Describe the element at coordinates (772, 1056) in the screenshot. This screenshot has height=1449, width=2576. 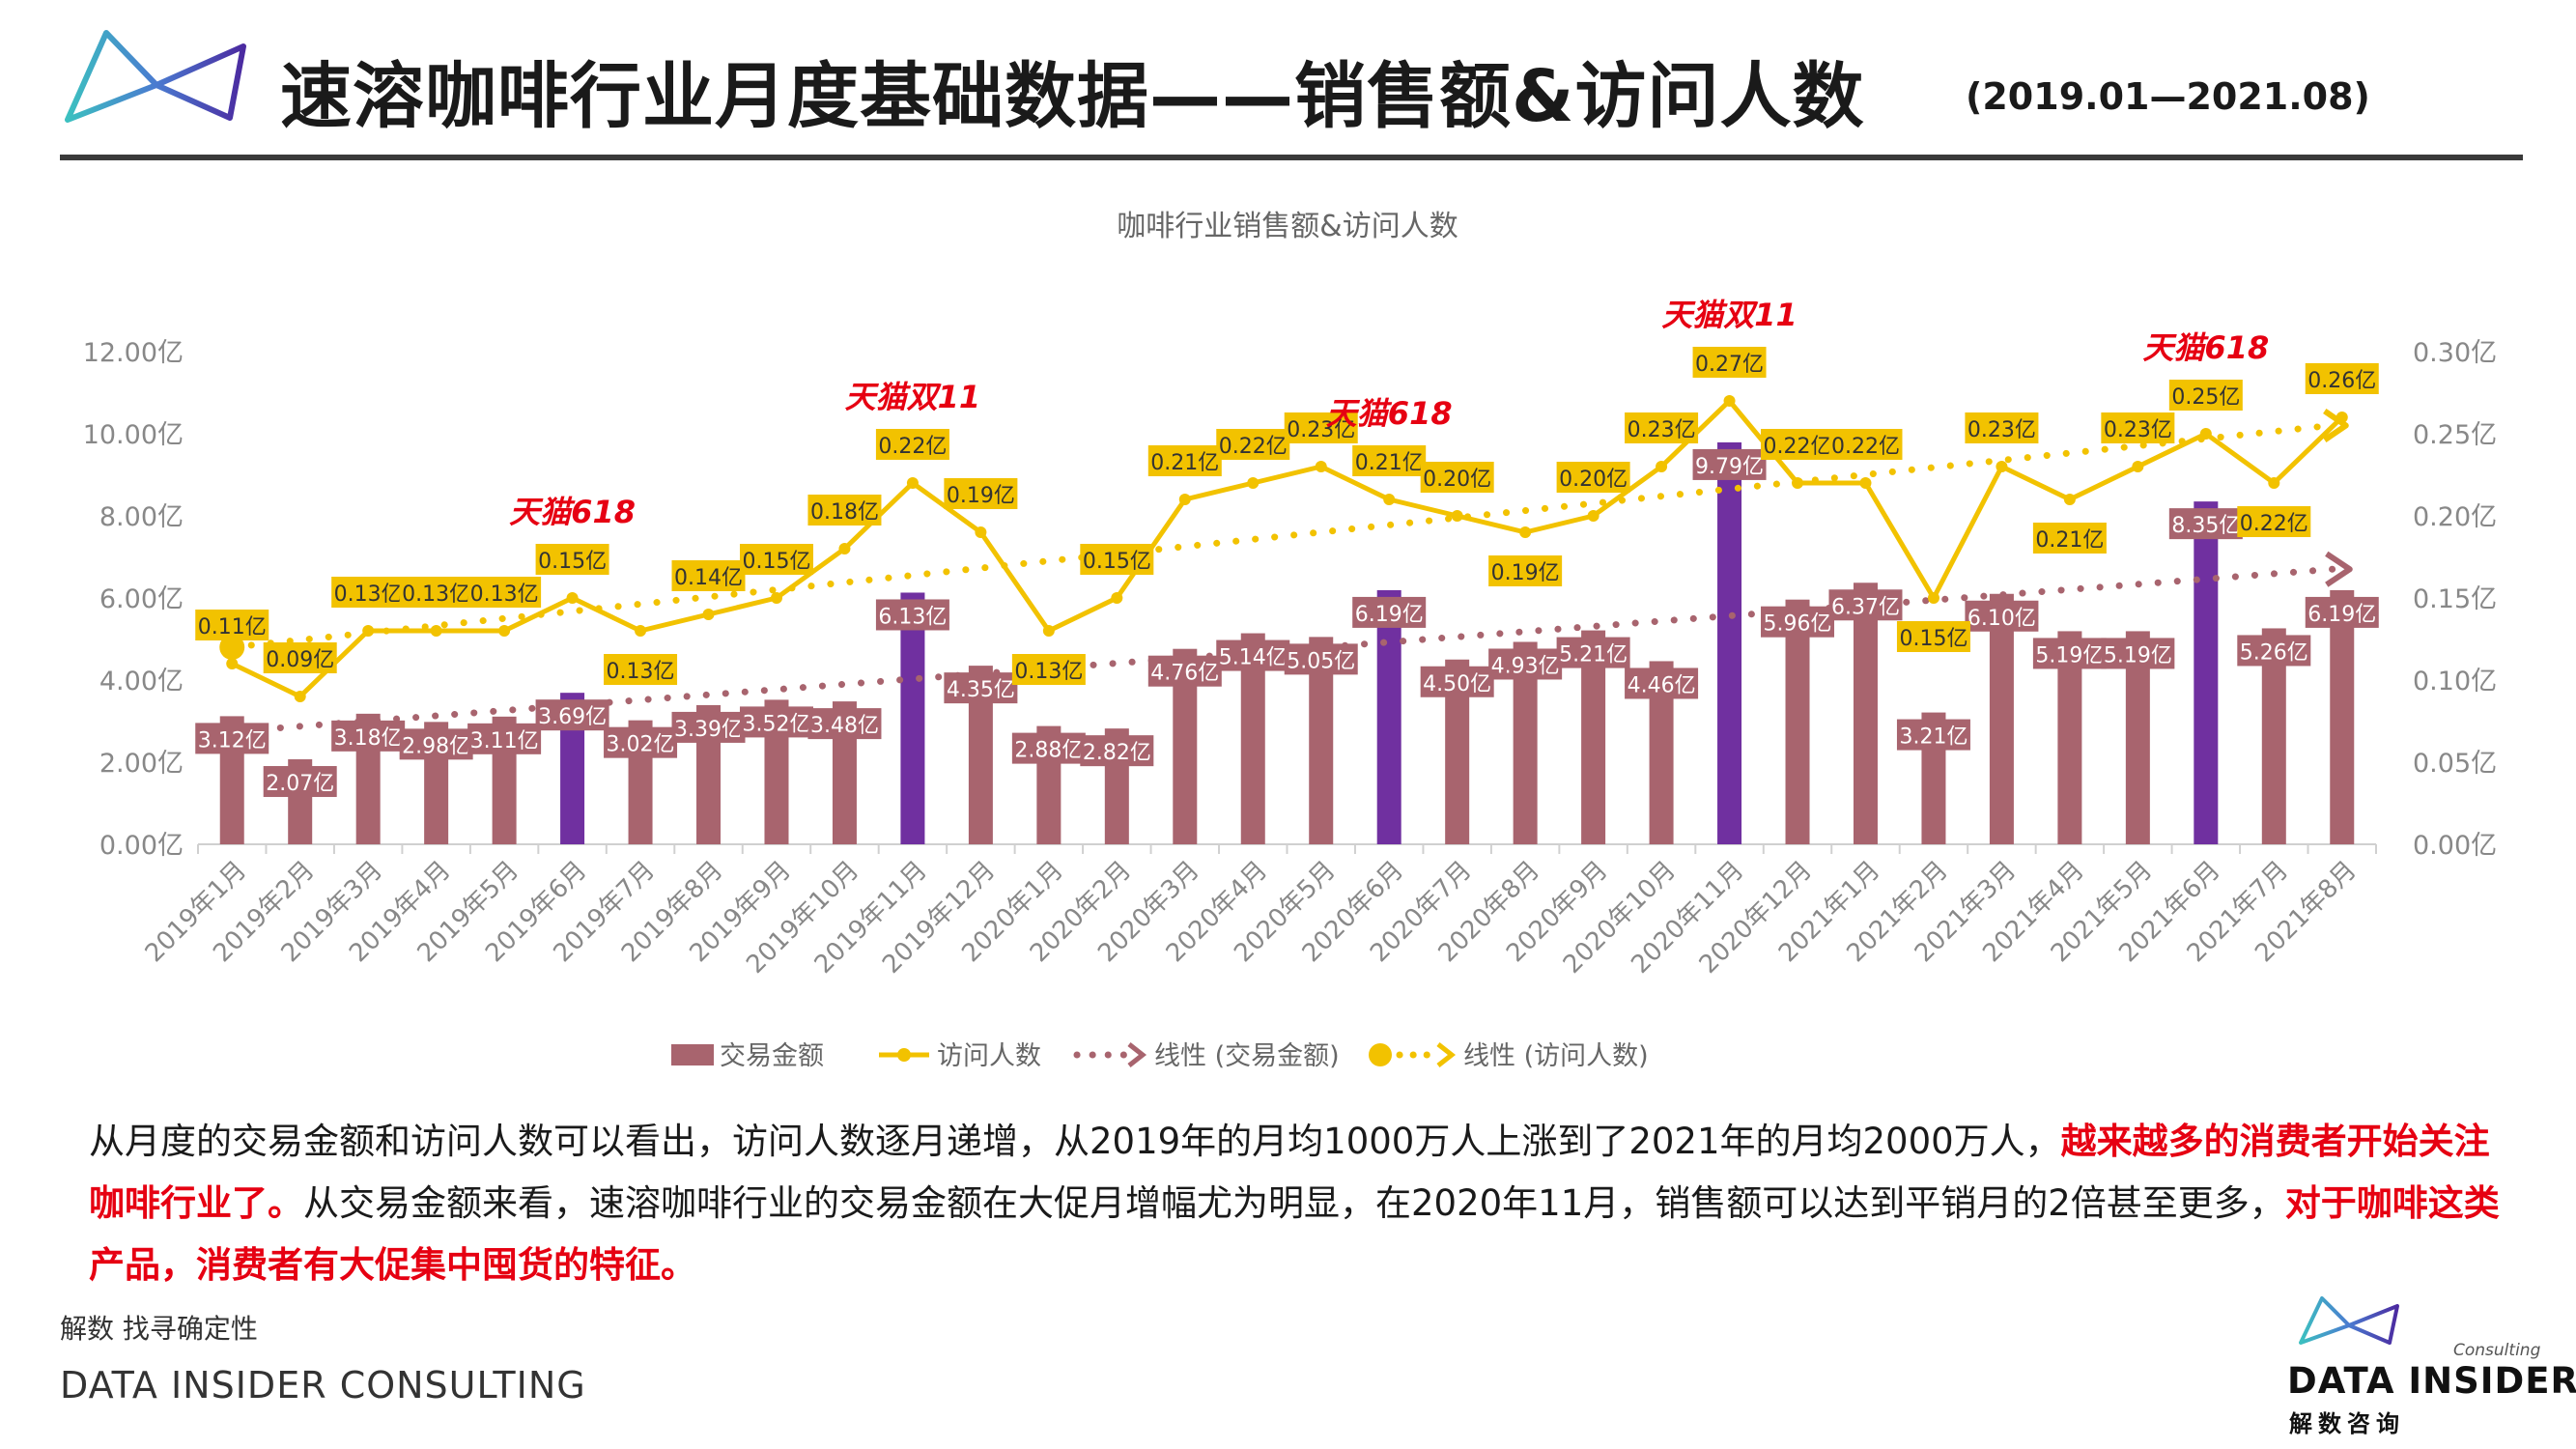
I see `legend-label: 交易金额` at that location.